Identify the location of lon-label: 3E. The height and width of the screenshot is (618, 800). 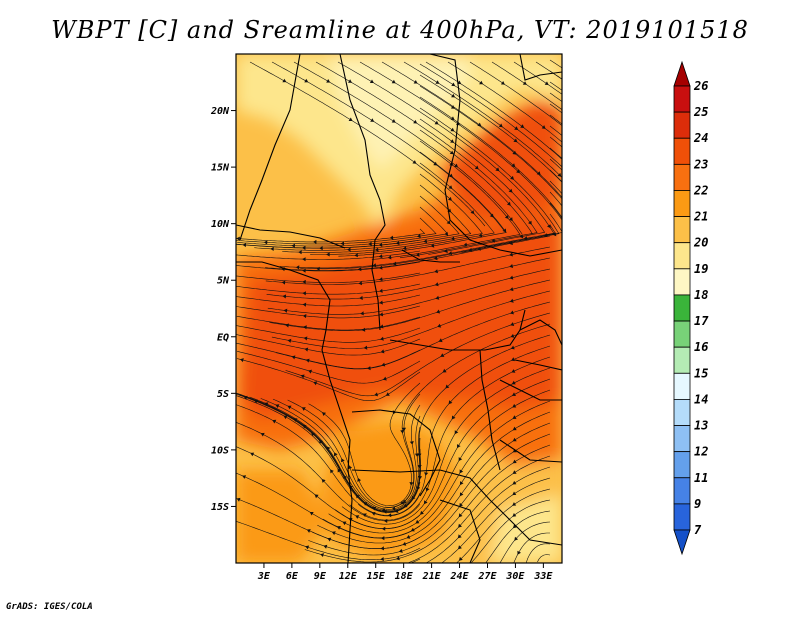
(264, 576).